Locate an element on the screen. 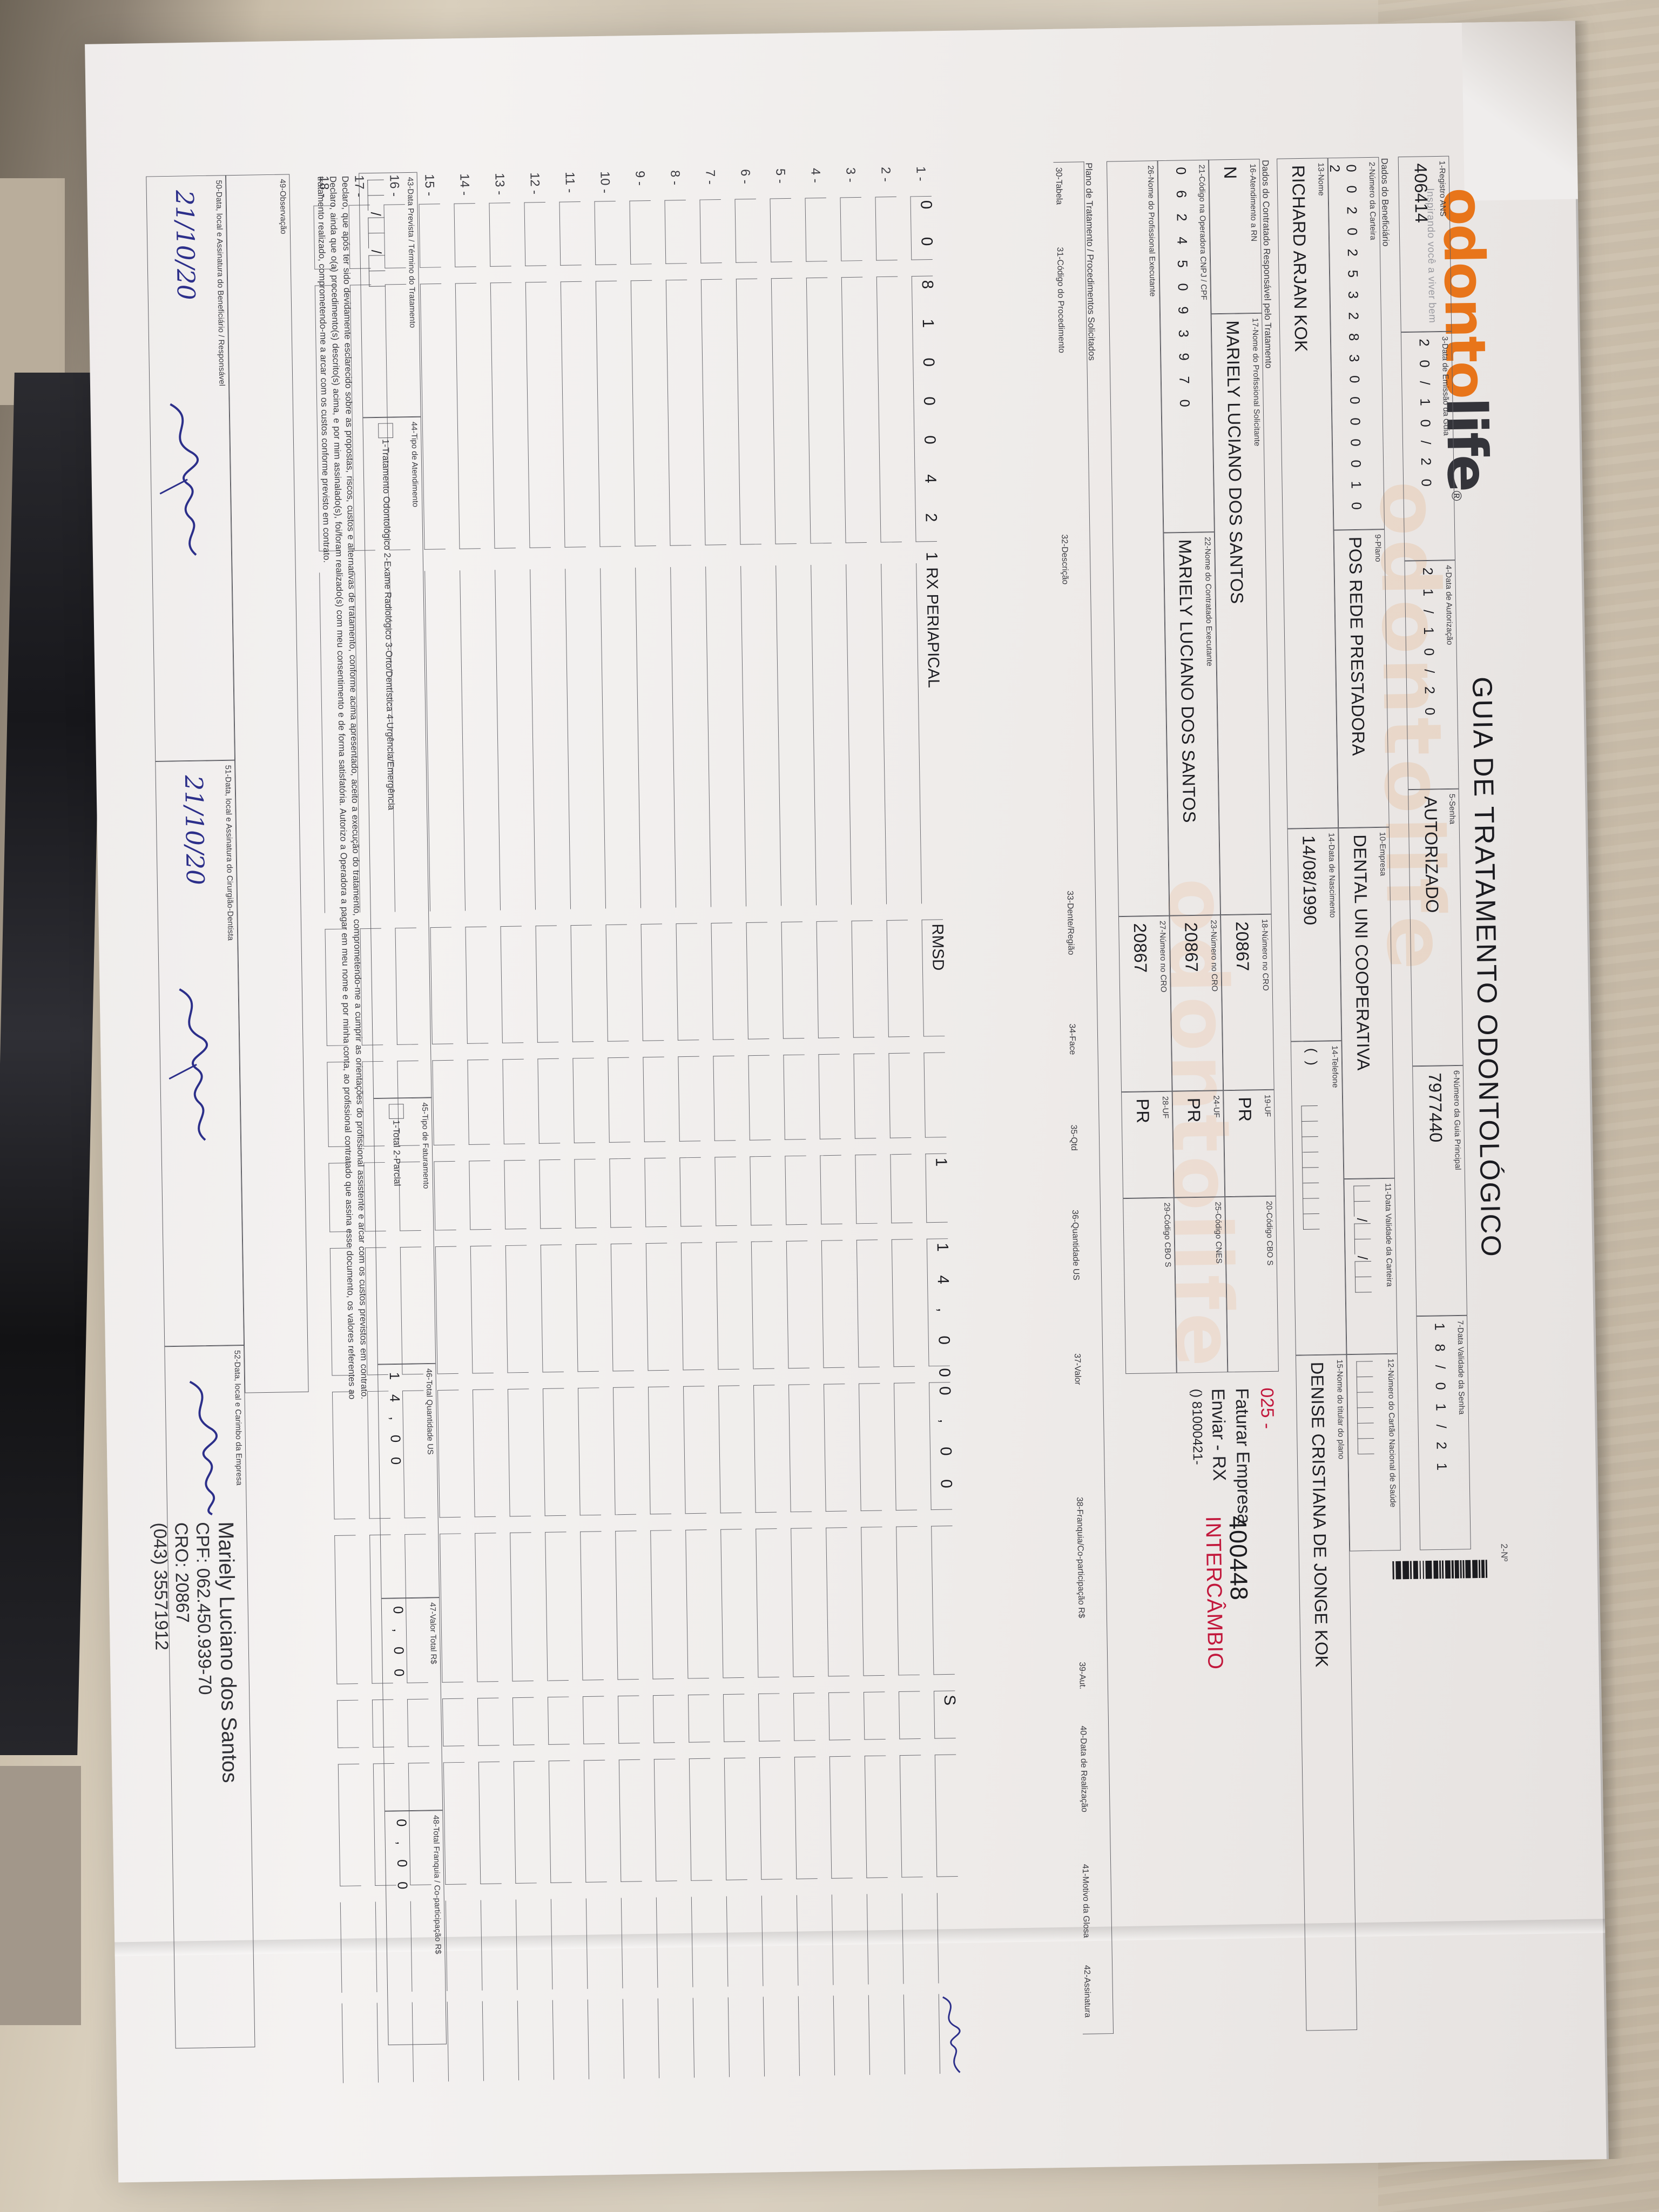  field-senha: 5-Senha AUTORIZADO is located at coordinates (1436, 927).